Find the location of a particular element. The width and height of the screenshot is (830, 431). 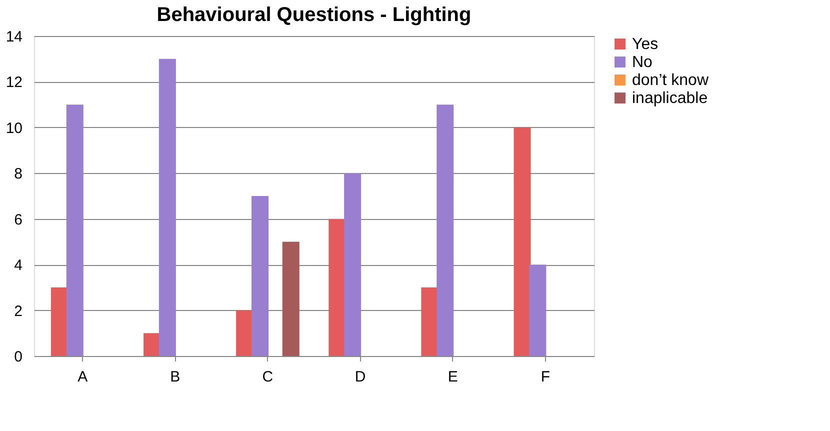

y-tick-label: 14 is located at coordinates (14, 37).